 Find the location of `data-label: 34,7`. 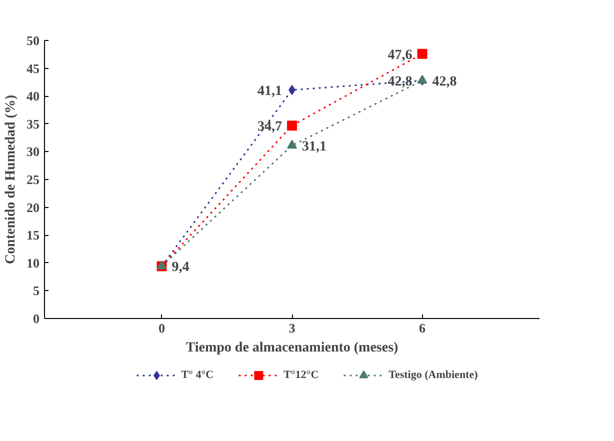

data-label: 34,7 is located at coordinates (270, 127).